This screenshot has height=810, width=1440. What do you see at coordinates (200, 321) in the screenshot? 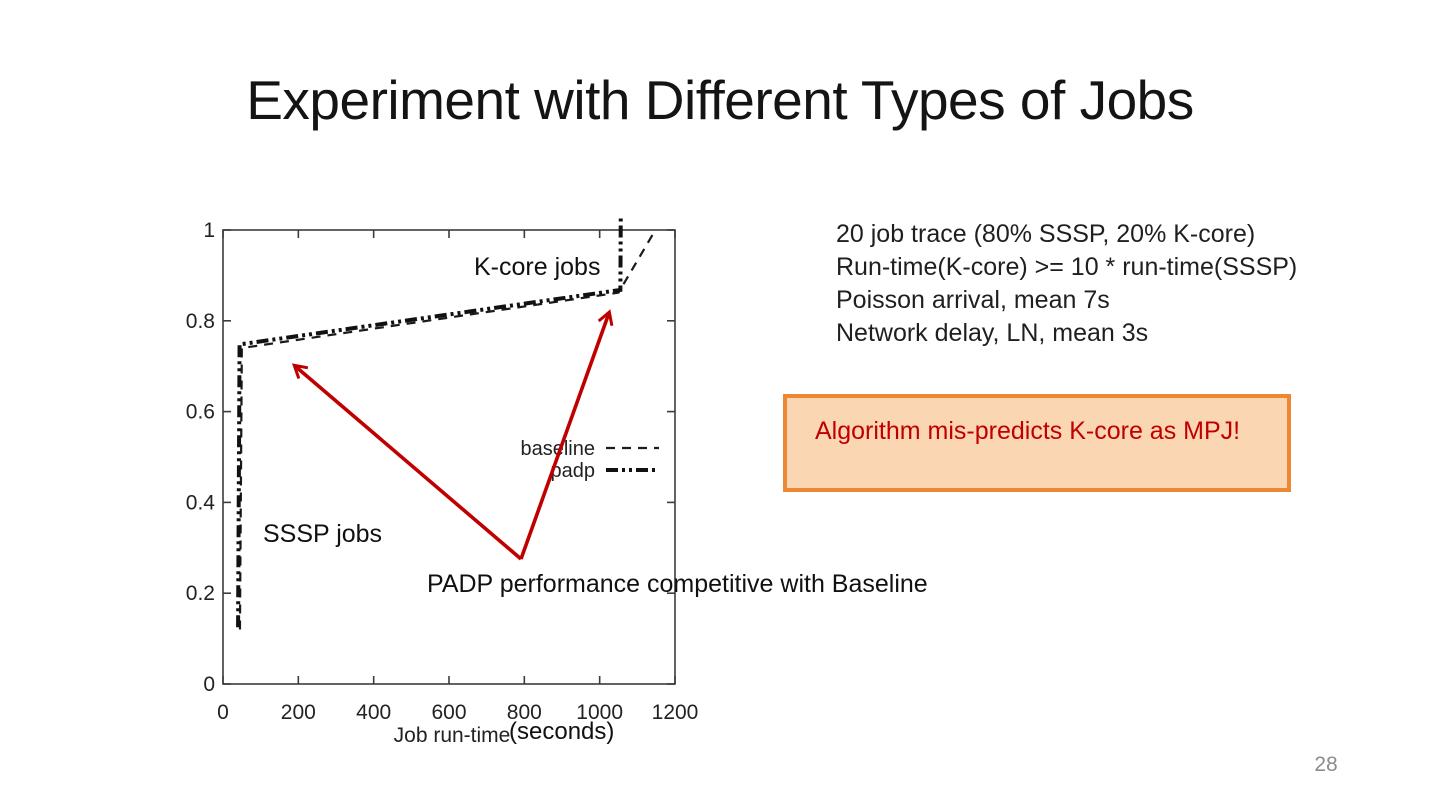
I see `y-tick-label: 0.8` at bounding box center [200, 321].